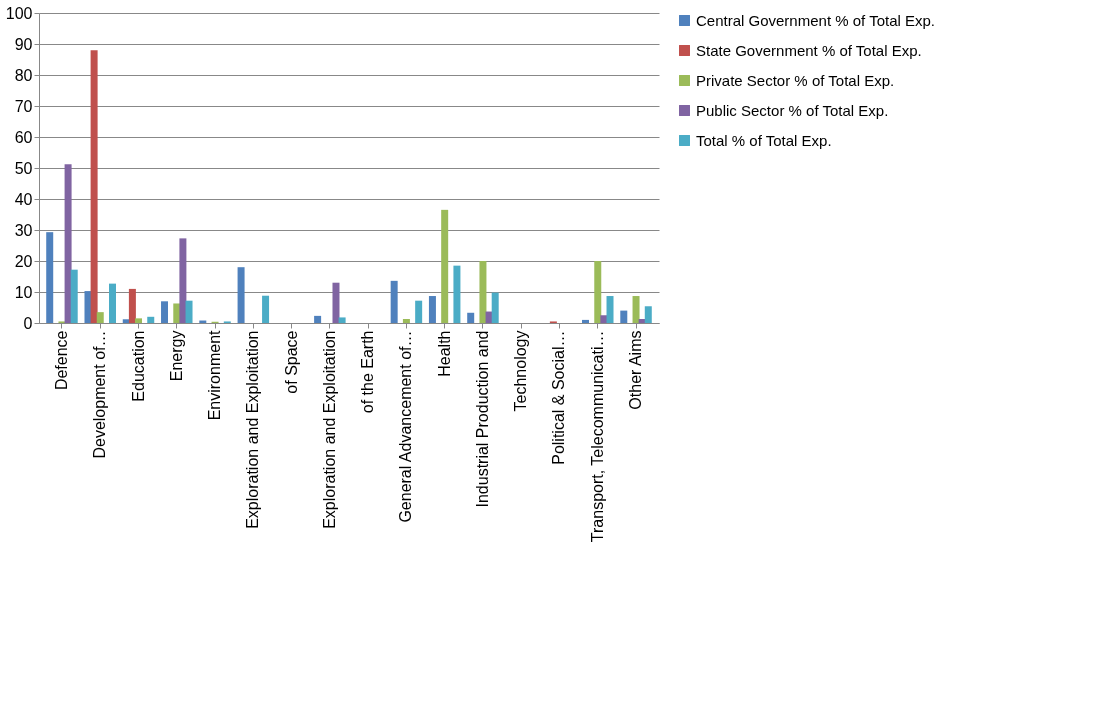 This screenshot has height=724, width=1108. What do you see at coordinates (138, 366) in the screenshot?
I see `x-tick-label: Education` at bounding box center [138, 366].